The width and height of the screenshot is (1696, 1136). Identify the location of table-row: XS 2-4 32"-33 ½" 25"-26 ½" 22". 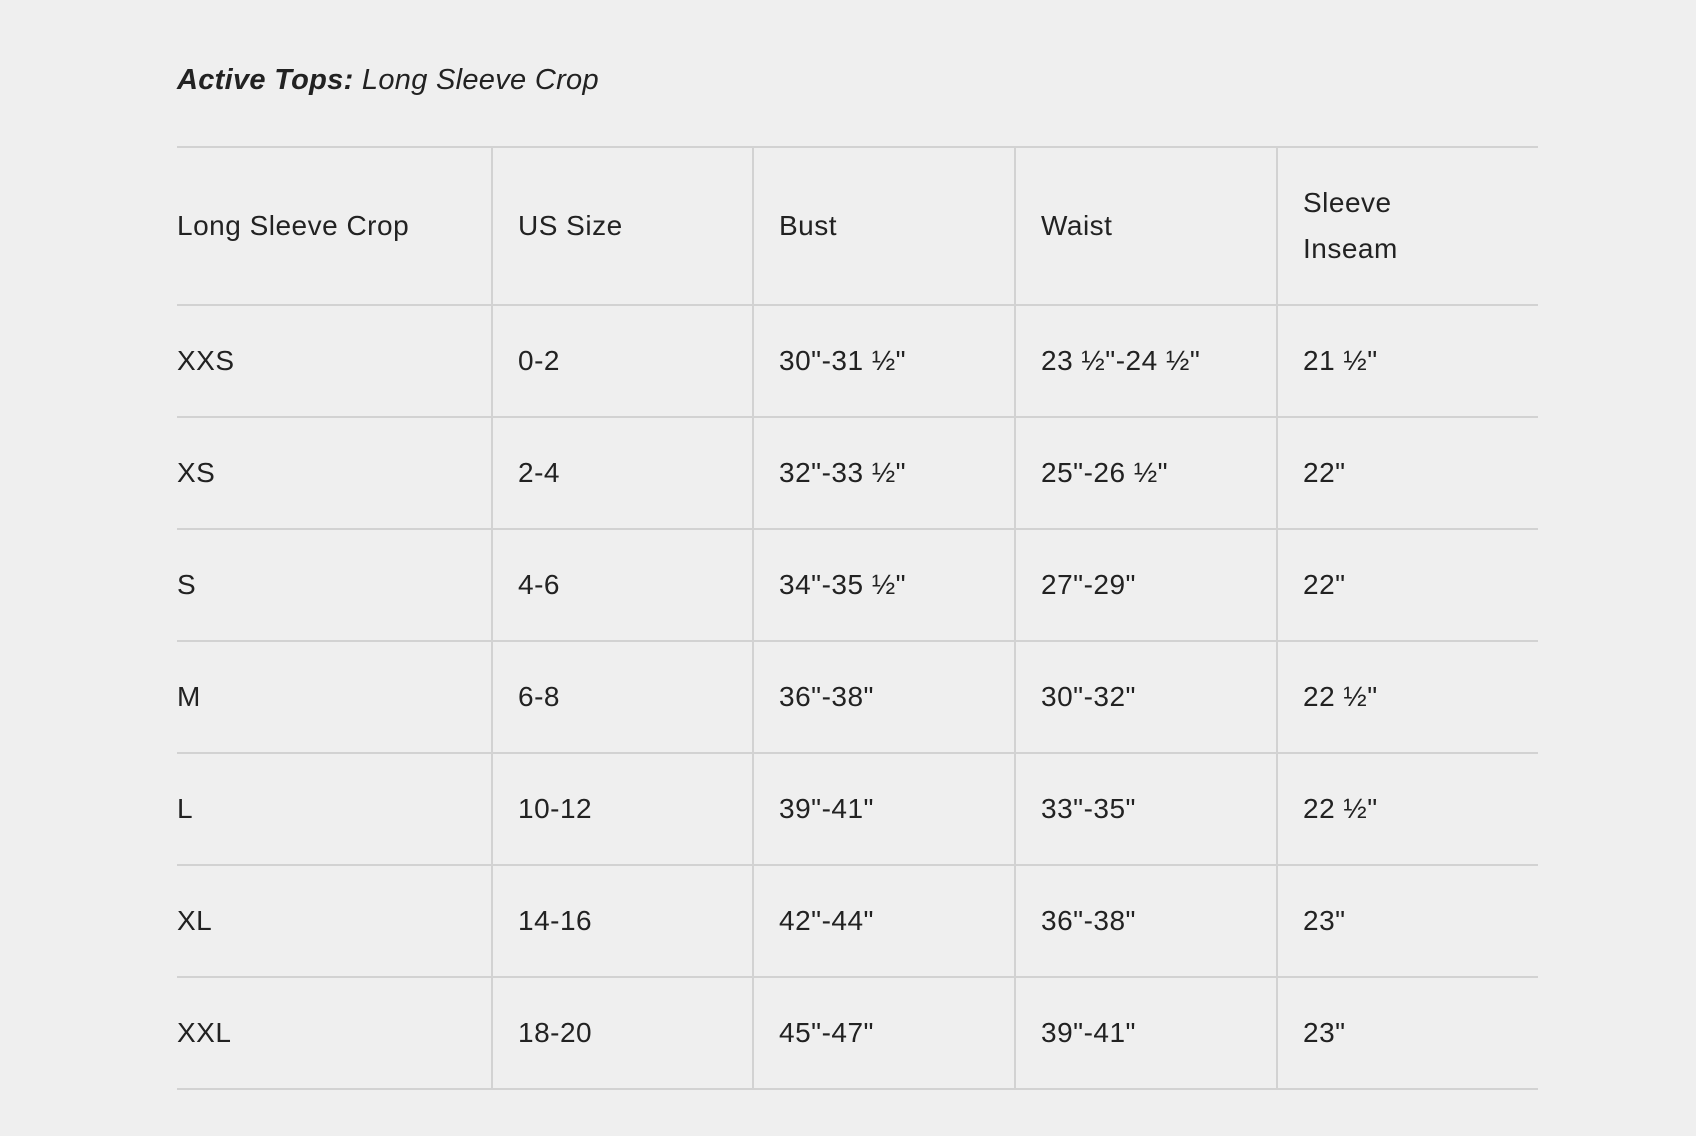
(857, 473).